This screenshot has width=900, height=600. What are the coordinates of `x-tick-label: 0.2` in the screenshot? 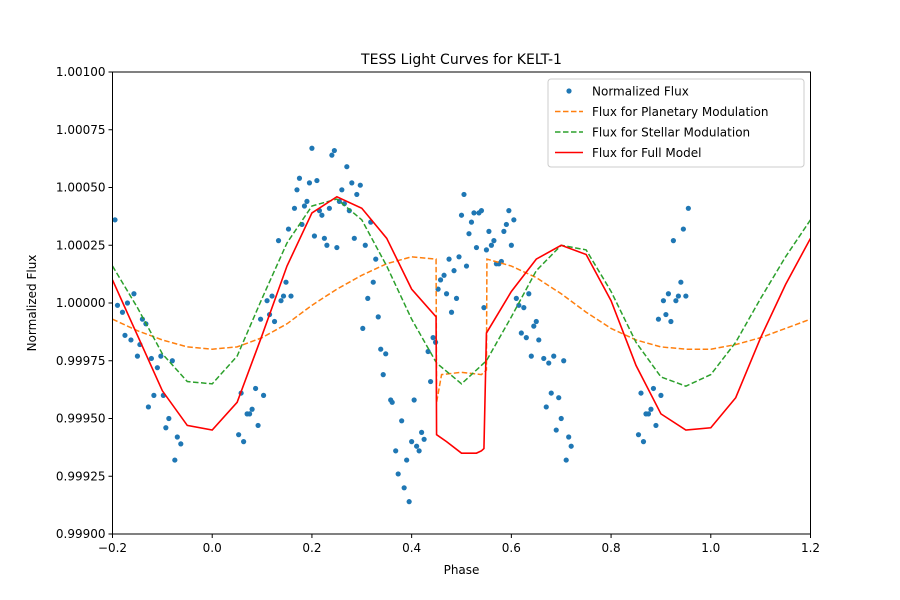 It's located at (311, 548).